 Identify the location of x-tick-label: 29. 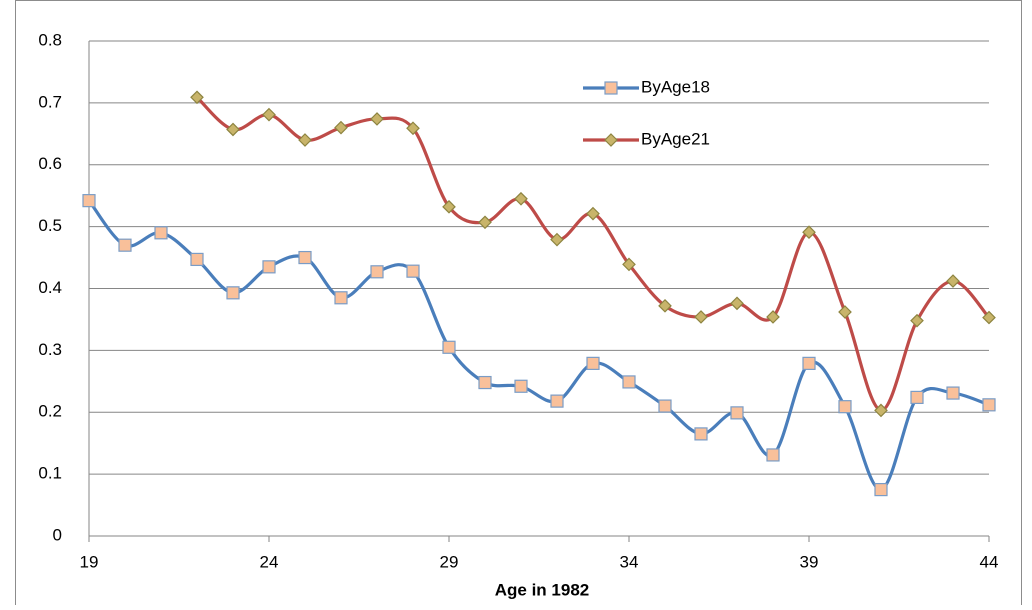
(449, 561).